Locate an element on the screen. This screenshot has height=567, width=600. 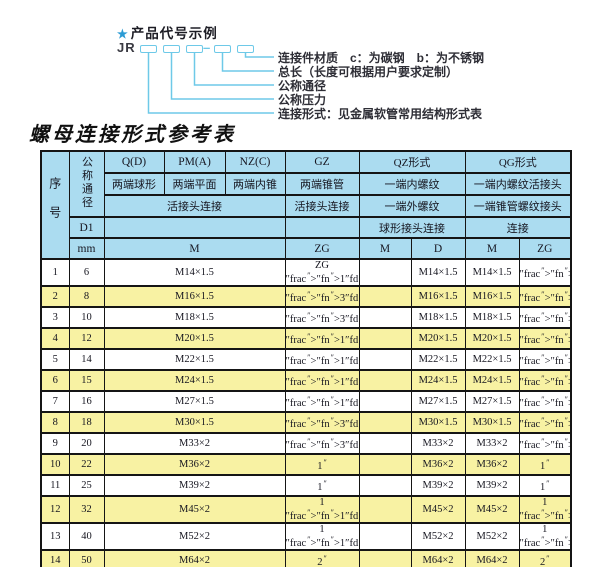
header-union-connection: 活接头连接 is located at coordinates (194, 206).